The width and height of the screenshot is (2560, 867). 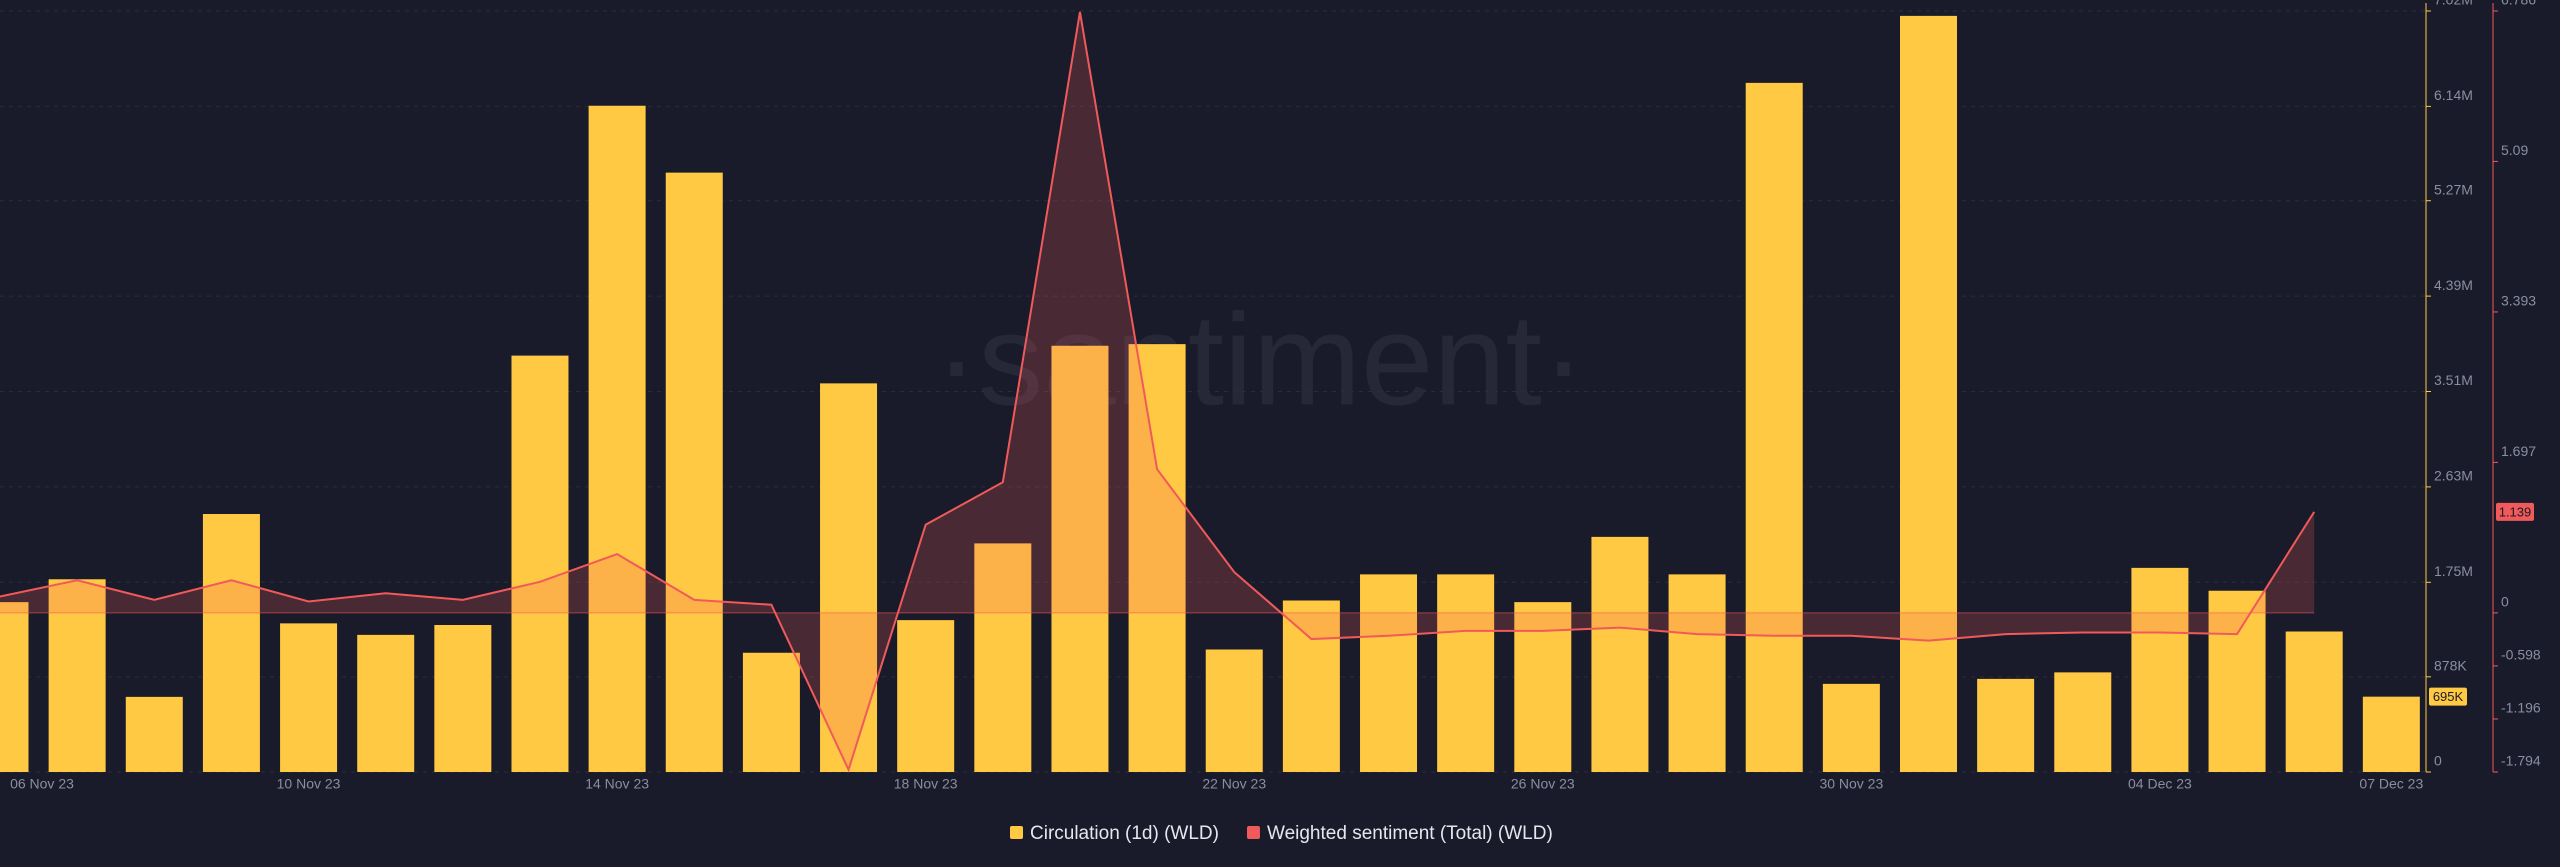 What do you see at coordinates (2521, 708) in the screenshot?
I see `y2-tick-label: -1.196` at bounding box center [2521, 708].